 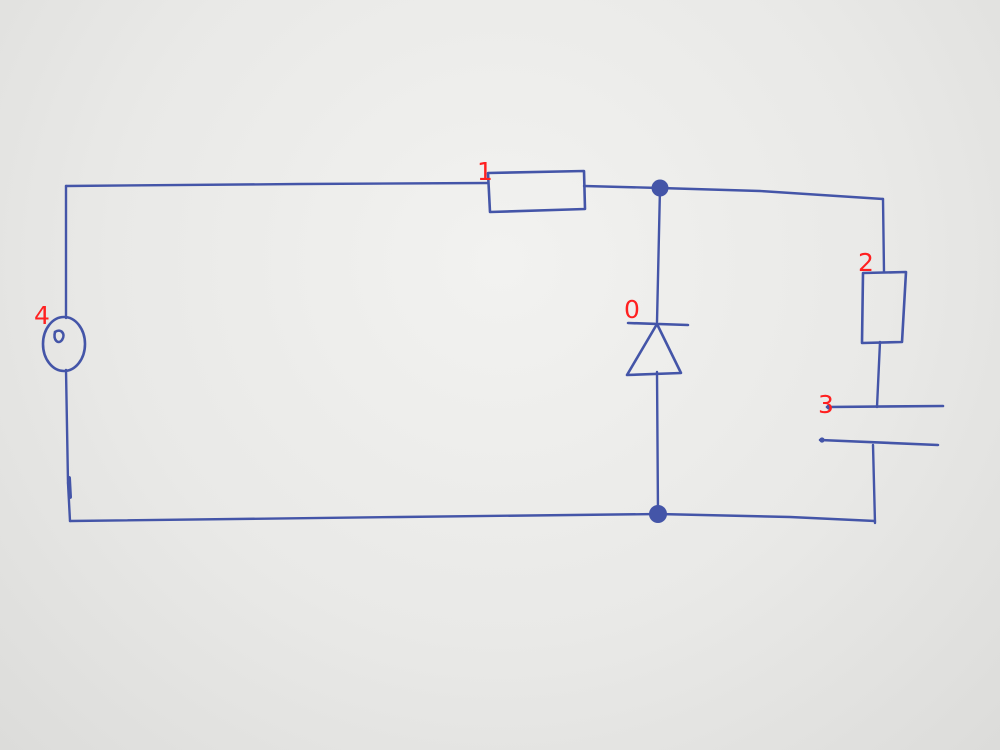 I want to click on resistor-top-body, so click(x=536, y=191).